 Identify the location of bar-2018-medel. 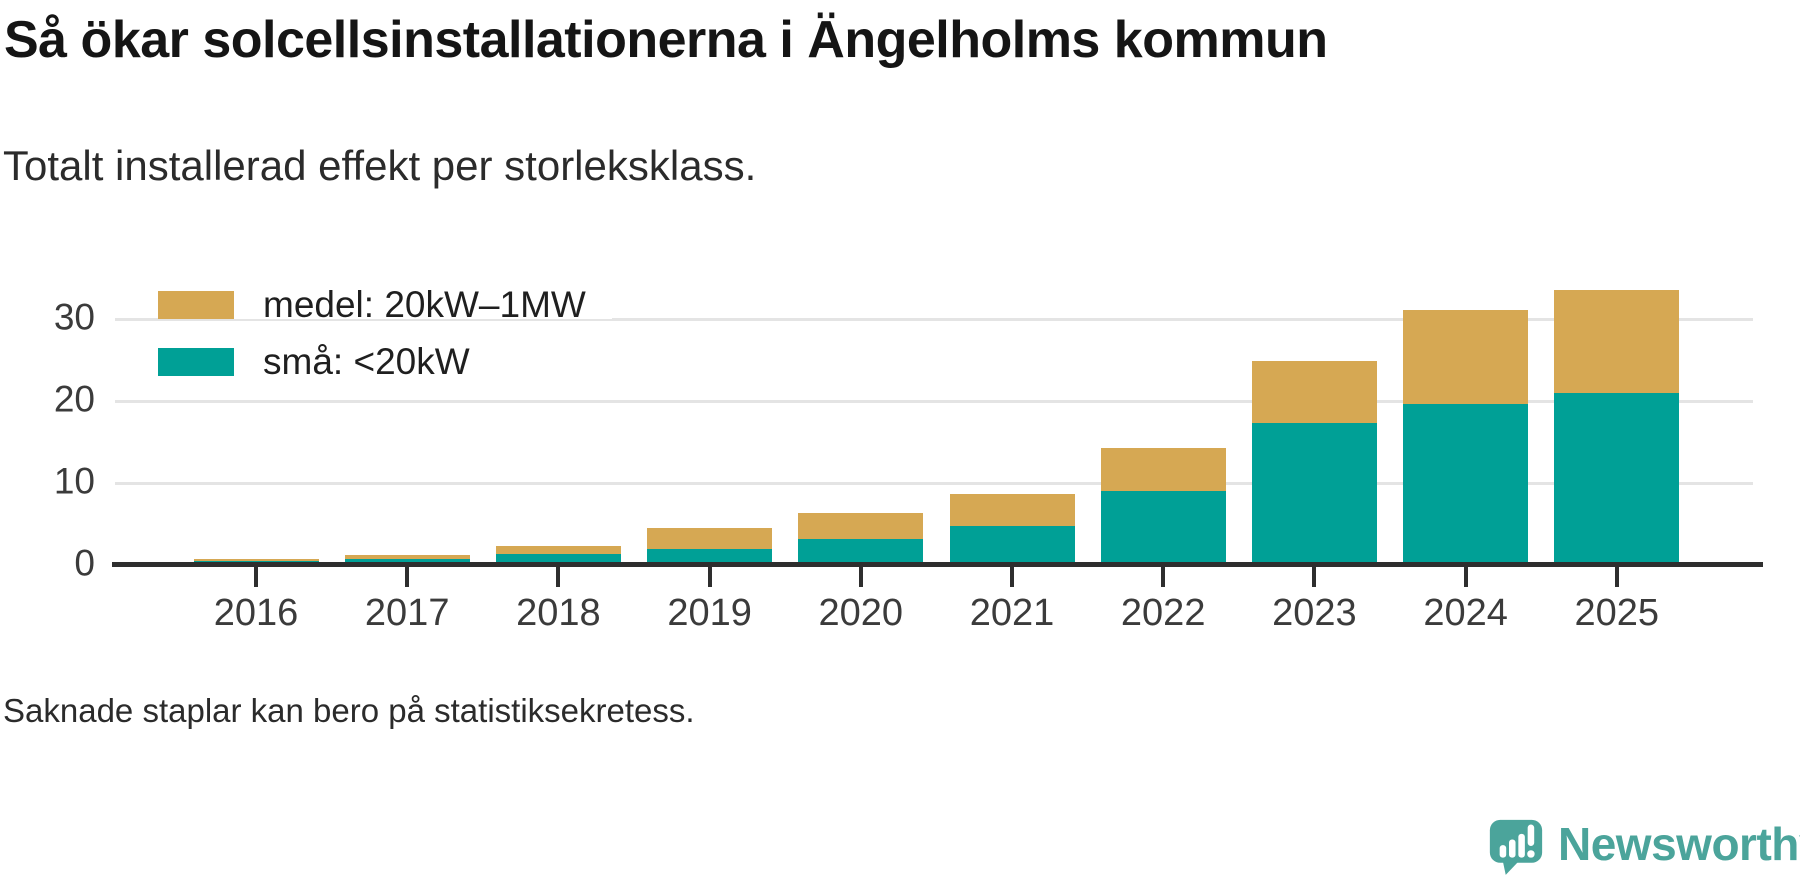
(558, 550).